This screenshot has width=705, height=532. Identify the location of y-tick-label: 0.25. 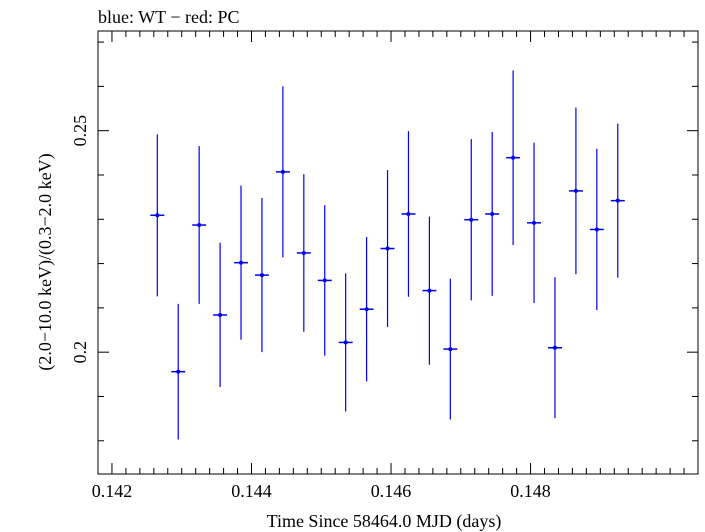
(80, 131).